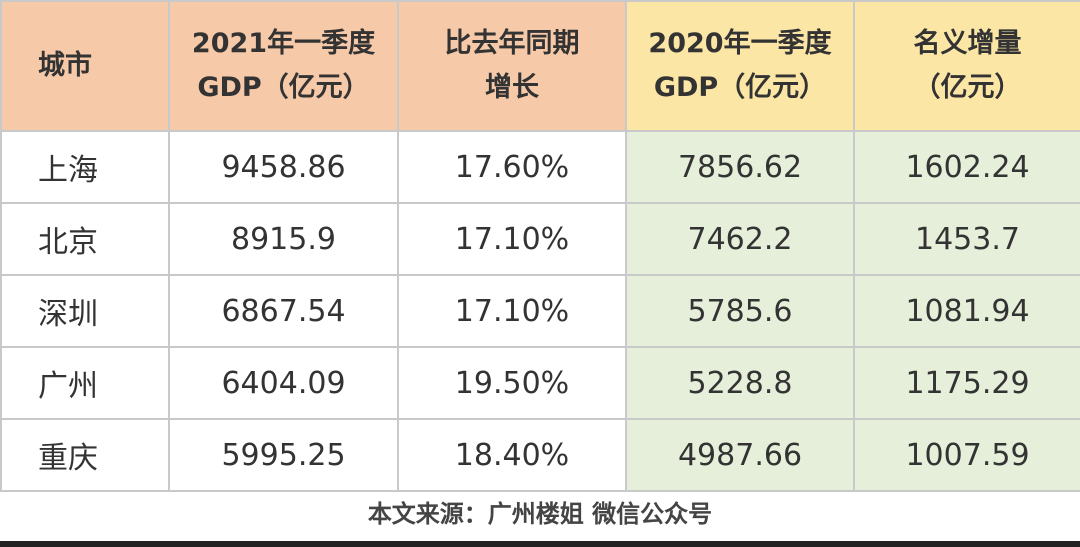  What do you see at coordinates (512, 455) in the screenshot?
I see `table-cell: 18.40%` at bounding box center [512, 455].